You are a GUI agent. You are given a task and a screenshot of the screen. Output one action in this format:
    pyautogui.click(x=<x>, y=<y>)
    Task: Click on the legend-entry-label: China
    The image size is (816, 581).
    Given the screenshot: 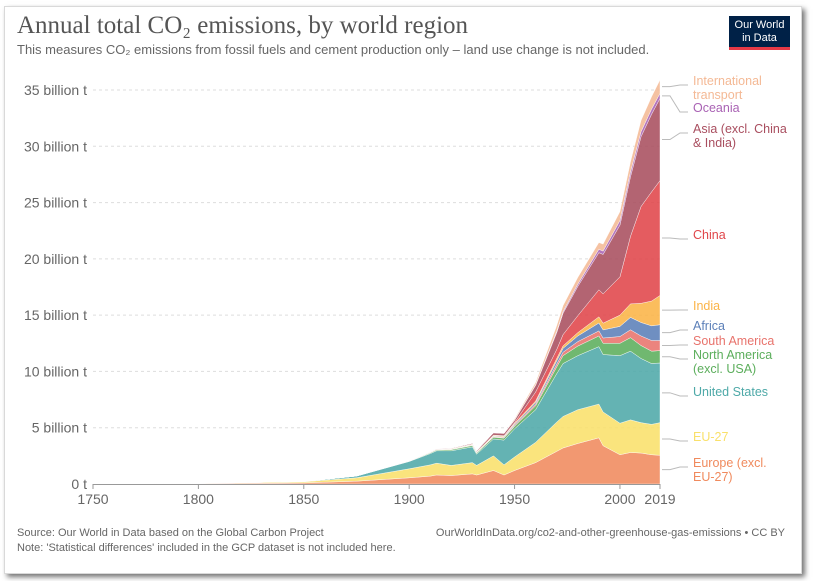 What is the action you would take?
    pyautogui.click(x=709, y=235)
    